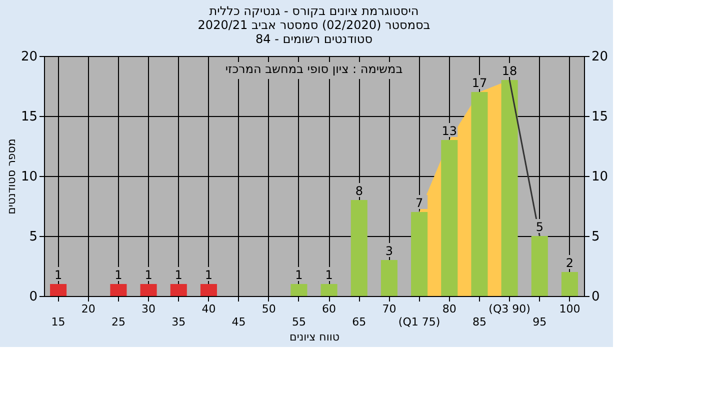  What do you see at coordinates (600, 57) in the screenshot?
I see `y2-tick-label: 20` at bounding box center [600, 57].